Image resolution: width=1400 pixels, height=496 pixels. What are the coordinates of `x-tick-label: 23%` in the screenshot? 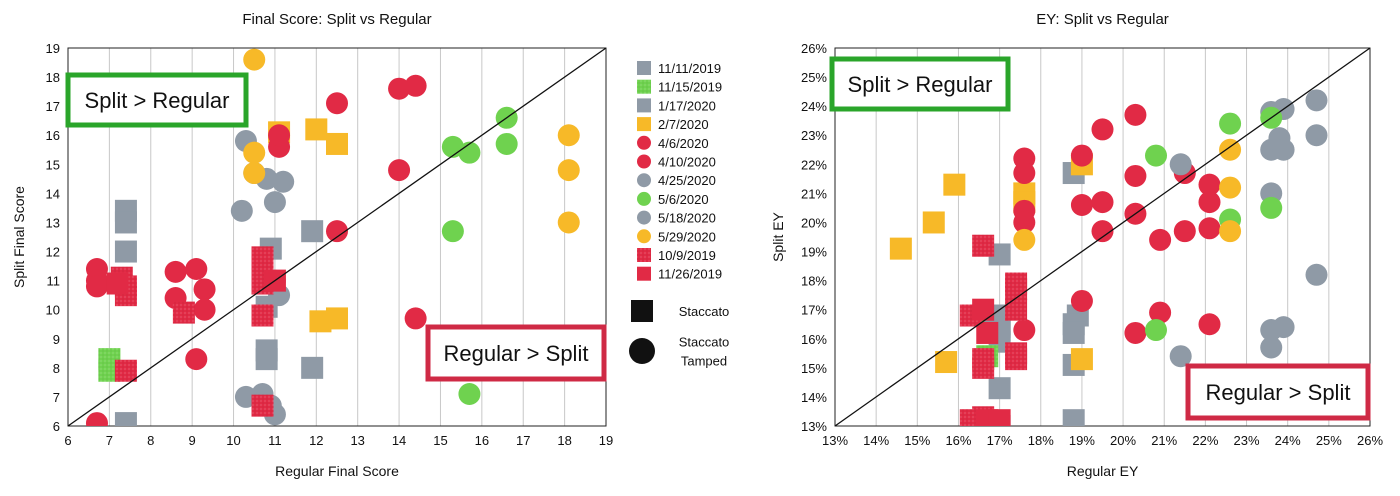 It's located at (1247, 440).